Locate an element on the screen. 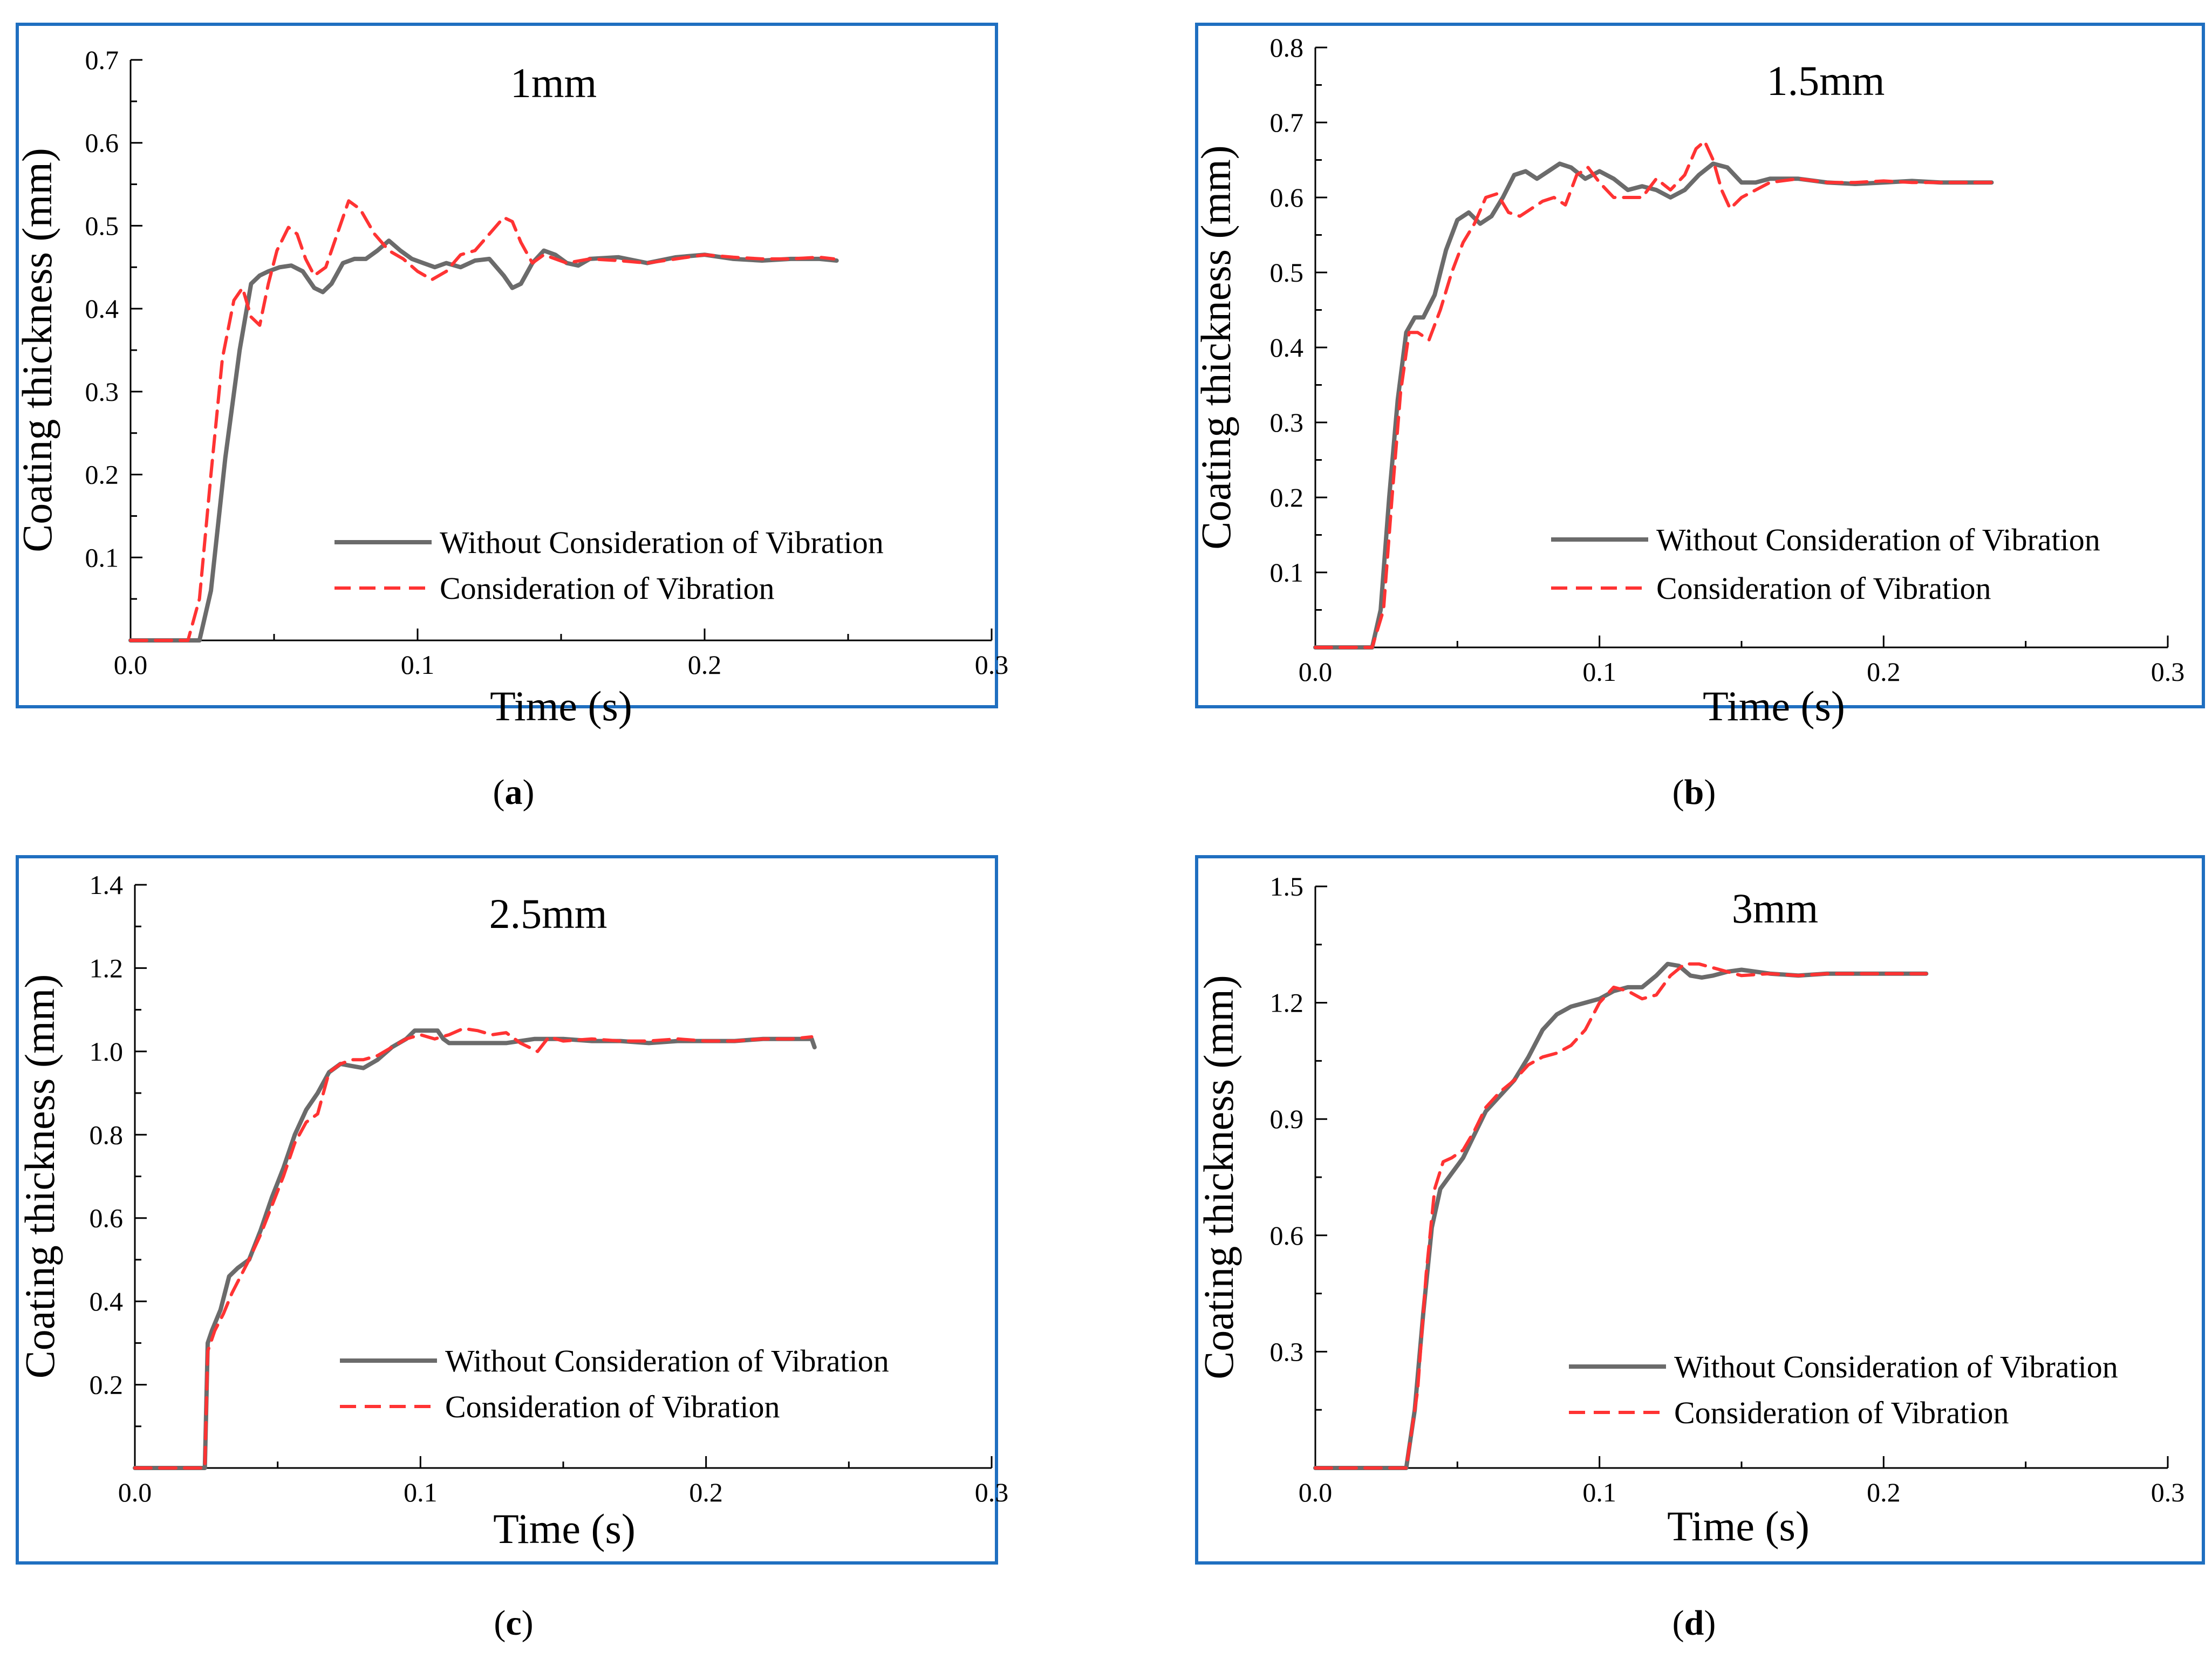 This screenshot has width=2212, height=1673. panel-caption: (b) is located at coordinates (1694, 792).